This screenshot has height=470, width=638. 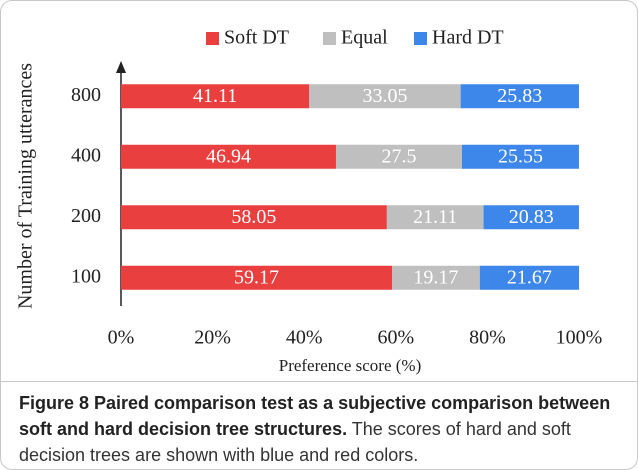 What do you see at coordinates (487, 338) in the screenshot?
I see `x-tick-label: 80%` at bounding box center [487, 338].